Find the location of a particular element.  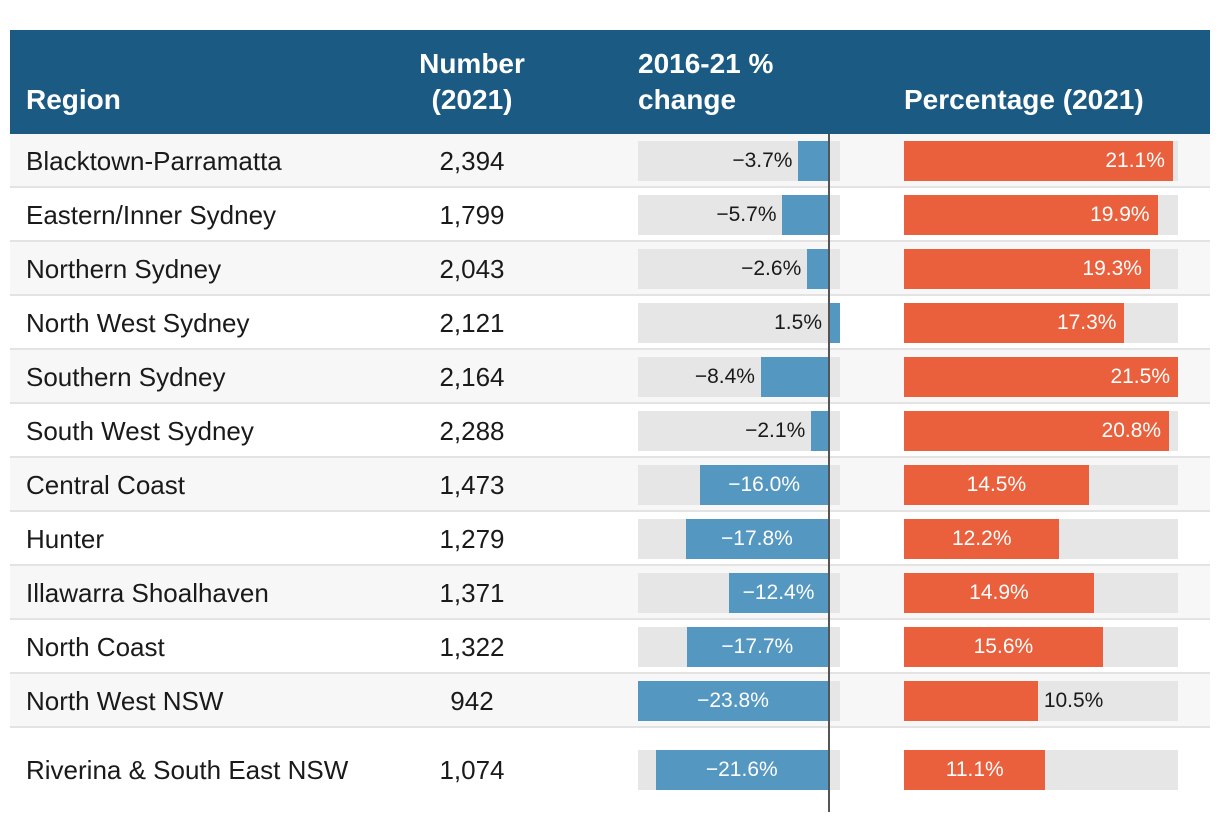

region-cell: Hunter is located at coordinates (65, 539).